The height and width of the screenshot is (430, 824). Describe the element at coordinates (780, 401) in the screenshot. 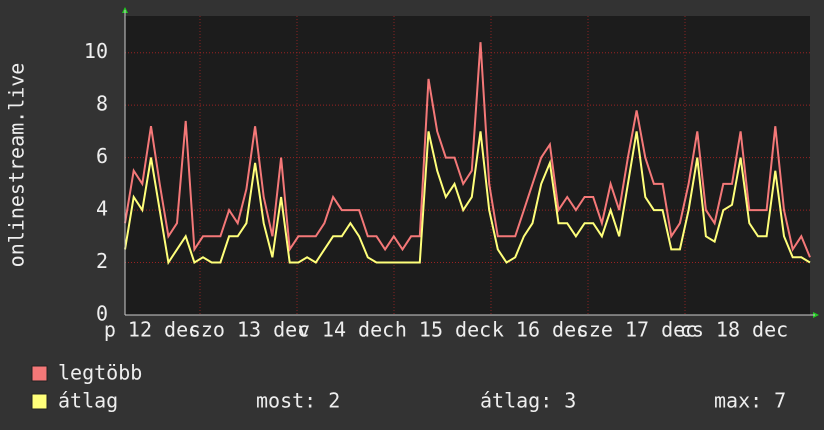

I see `stat-value: 7` at that location.